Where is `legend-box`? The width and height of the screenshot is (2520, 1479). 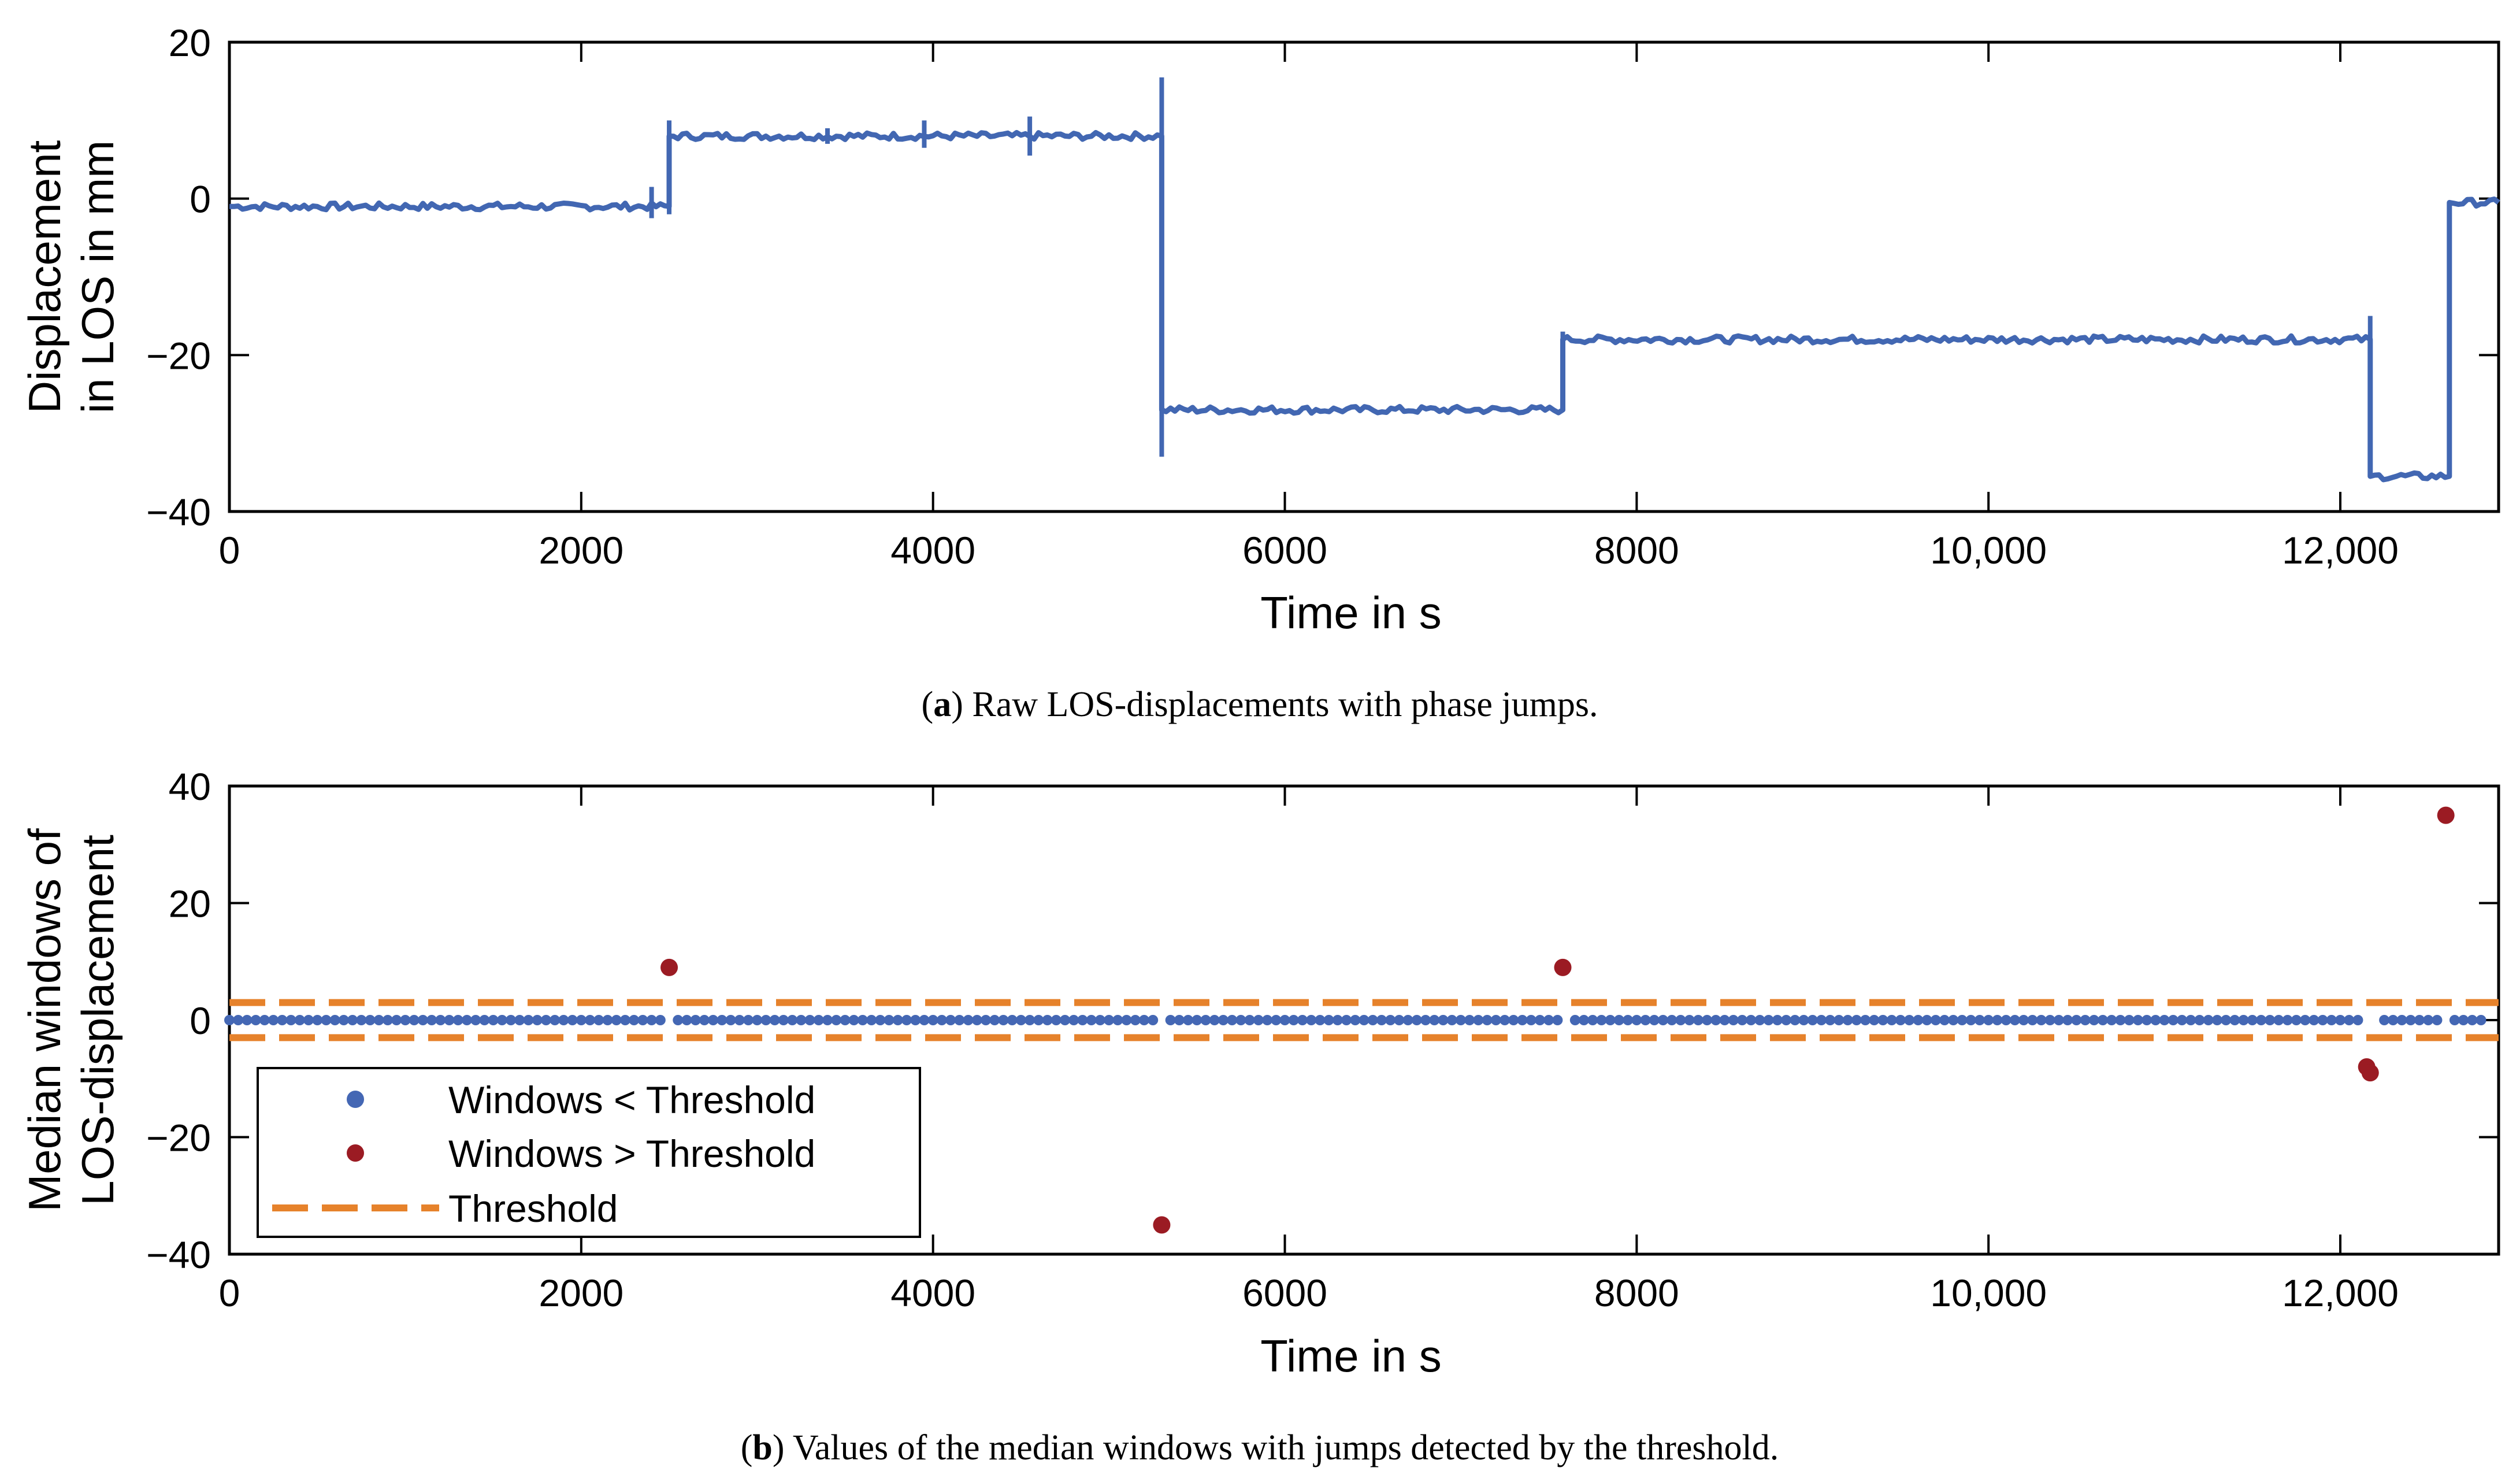 legend-box is located at coordinates (589, 1153).